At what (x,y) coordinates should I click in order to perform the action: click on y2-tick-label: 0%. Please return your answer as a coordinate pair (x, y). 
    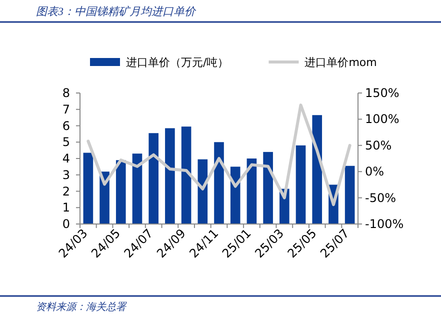
    Looking at the image, I should click on (374, 171).